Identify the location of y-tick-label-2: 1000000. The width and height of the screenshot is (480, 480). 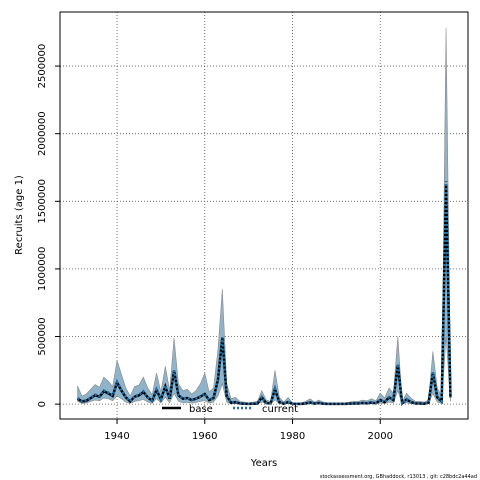
(42, 269).